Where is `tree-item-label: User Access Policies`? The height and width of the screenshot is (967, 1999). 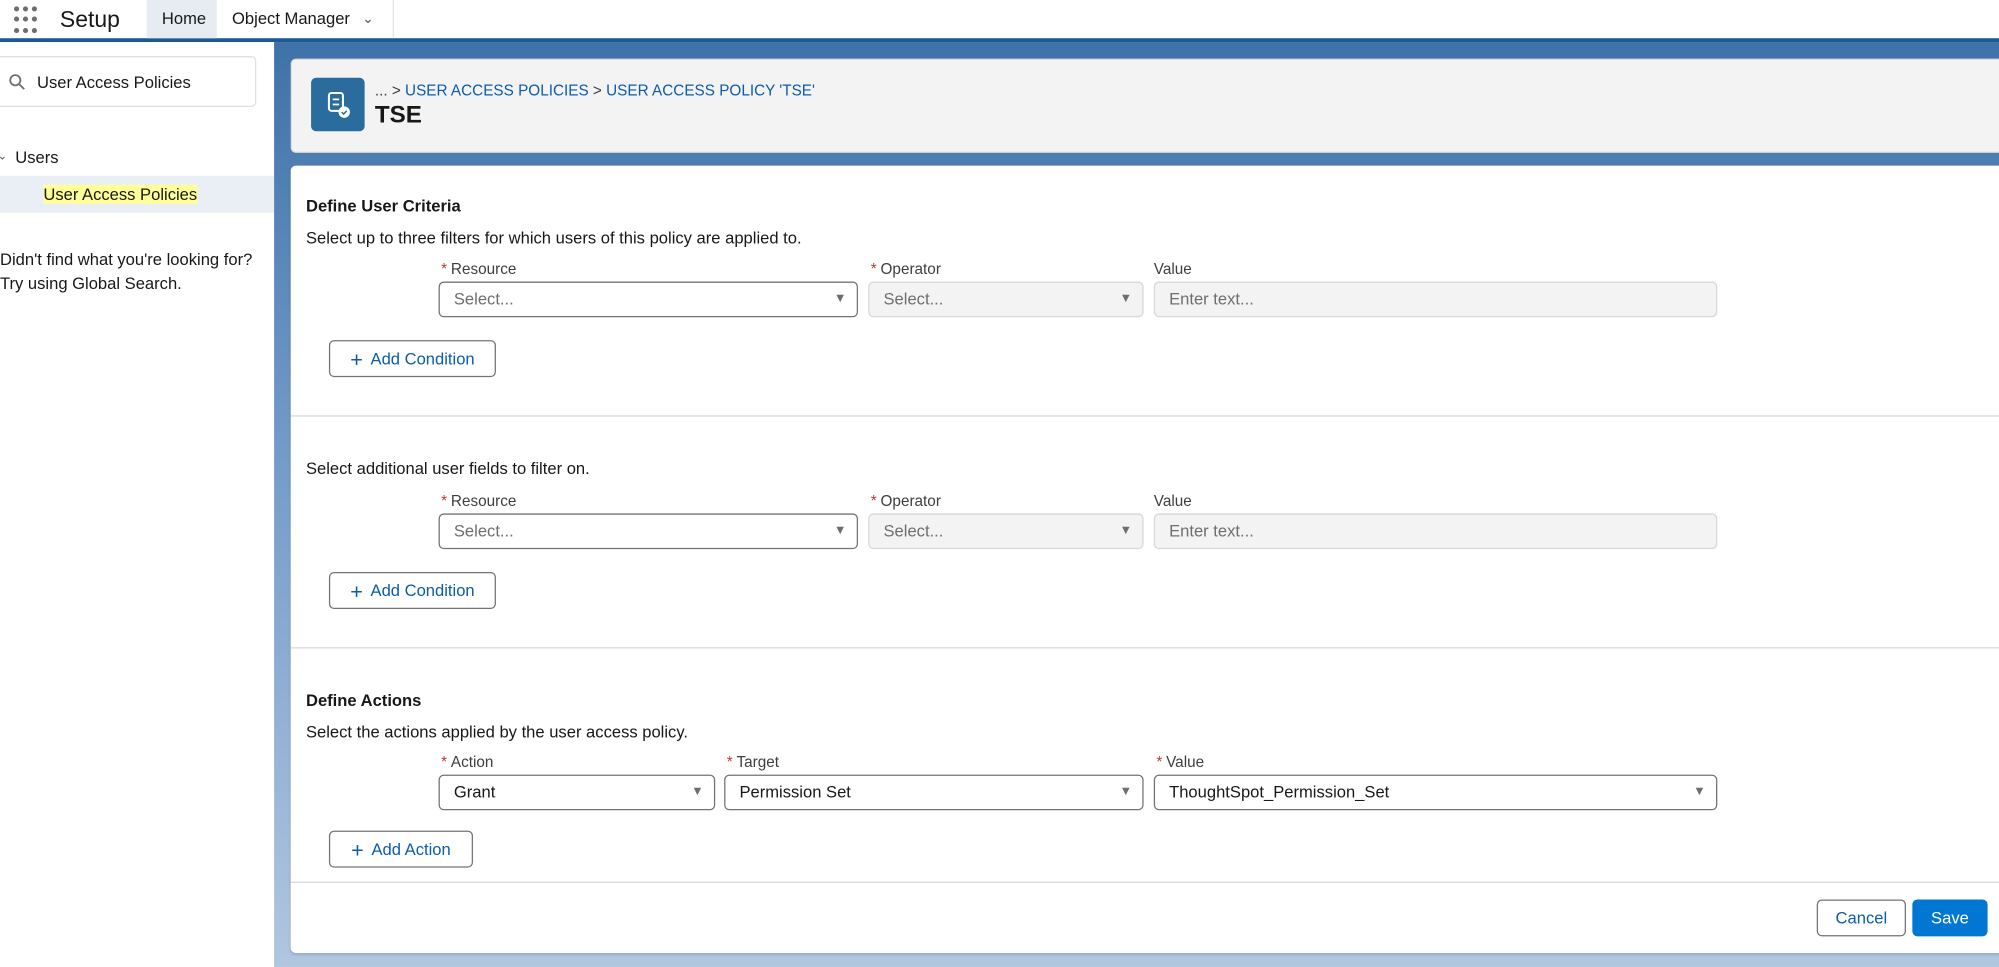 tree-item-label: User Access Policies is located at coordinates (120, 194).